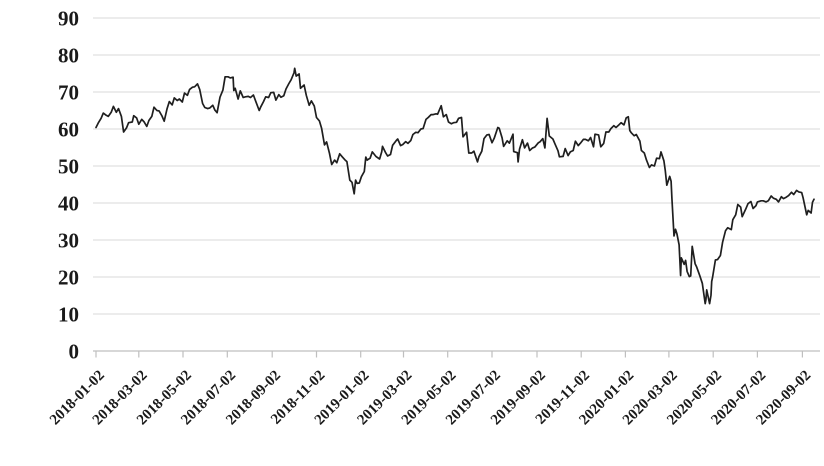 Image resolution: width=824 pixels, height=466 pixels. Describe the element at coordinates (68, 278) in the screenshot. I see `y-axis-label: 20` at that location.